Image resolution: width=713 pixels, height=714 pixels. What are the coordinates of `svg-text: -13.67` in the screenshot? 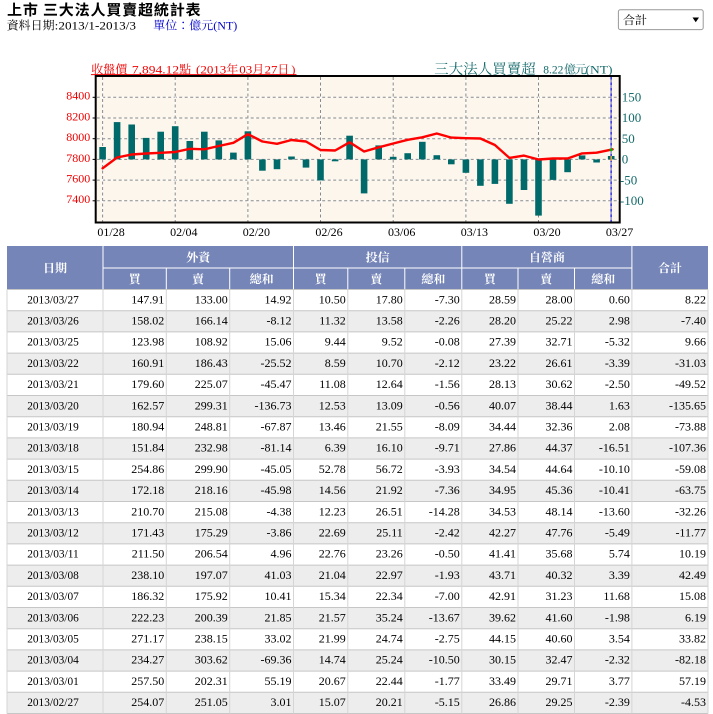 It's located at (444, 617).